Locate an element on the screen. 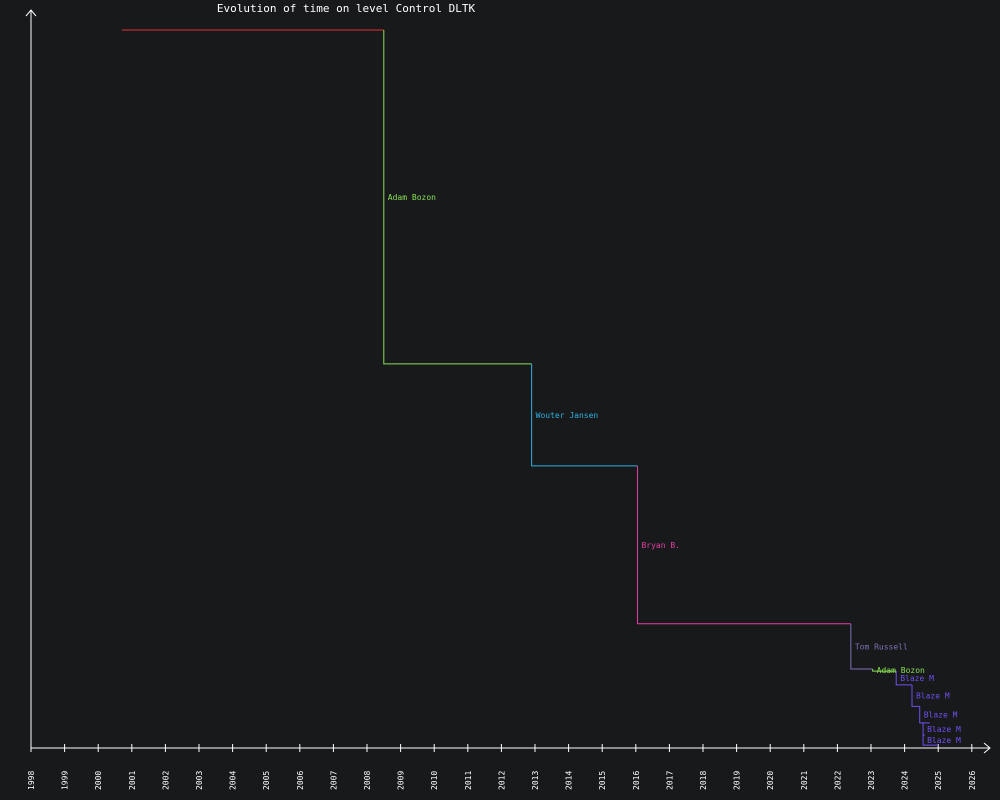 This screenshot has width=1000, height=800. x-tick-label: 2018 is located at coordinates (703, 780).